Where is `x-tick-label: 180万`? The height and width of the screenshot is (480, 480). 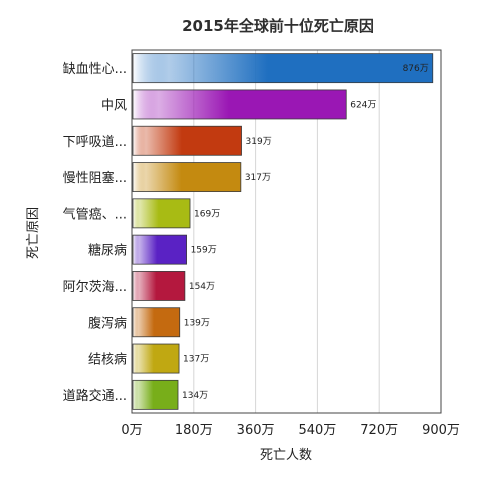 x-tick-label: 180万 is located at coordinates (194, 430).